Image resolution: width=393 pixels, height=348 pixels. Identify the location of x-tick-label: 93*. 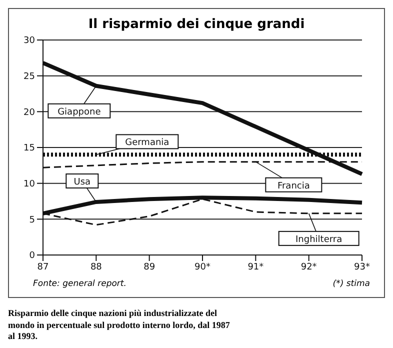
(362, 267).